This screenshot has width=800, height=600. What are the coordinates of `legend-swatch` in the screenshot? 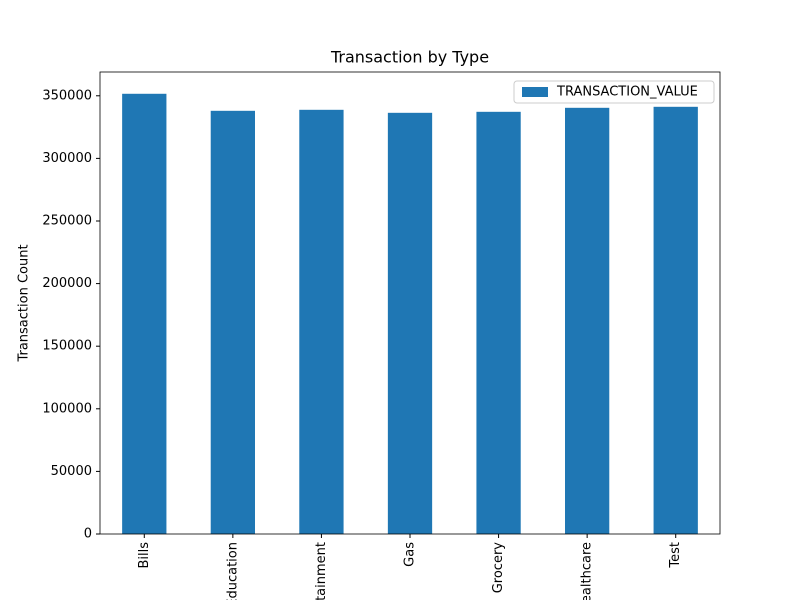 It's located at (535, 92).